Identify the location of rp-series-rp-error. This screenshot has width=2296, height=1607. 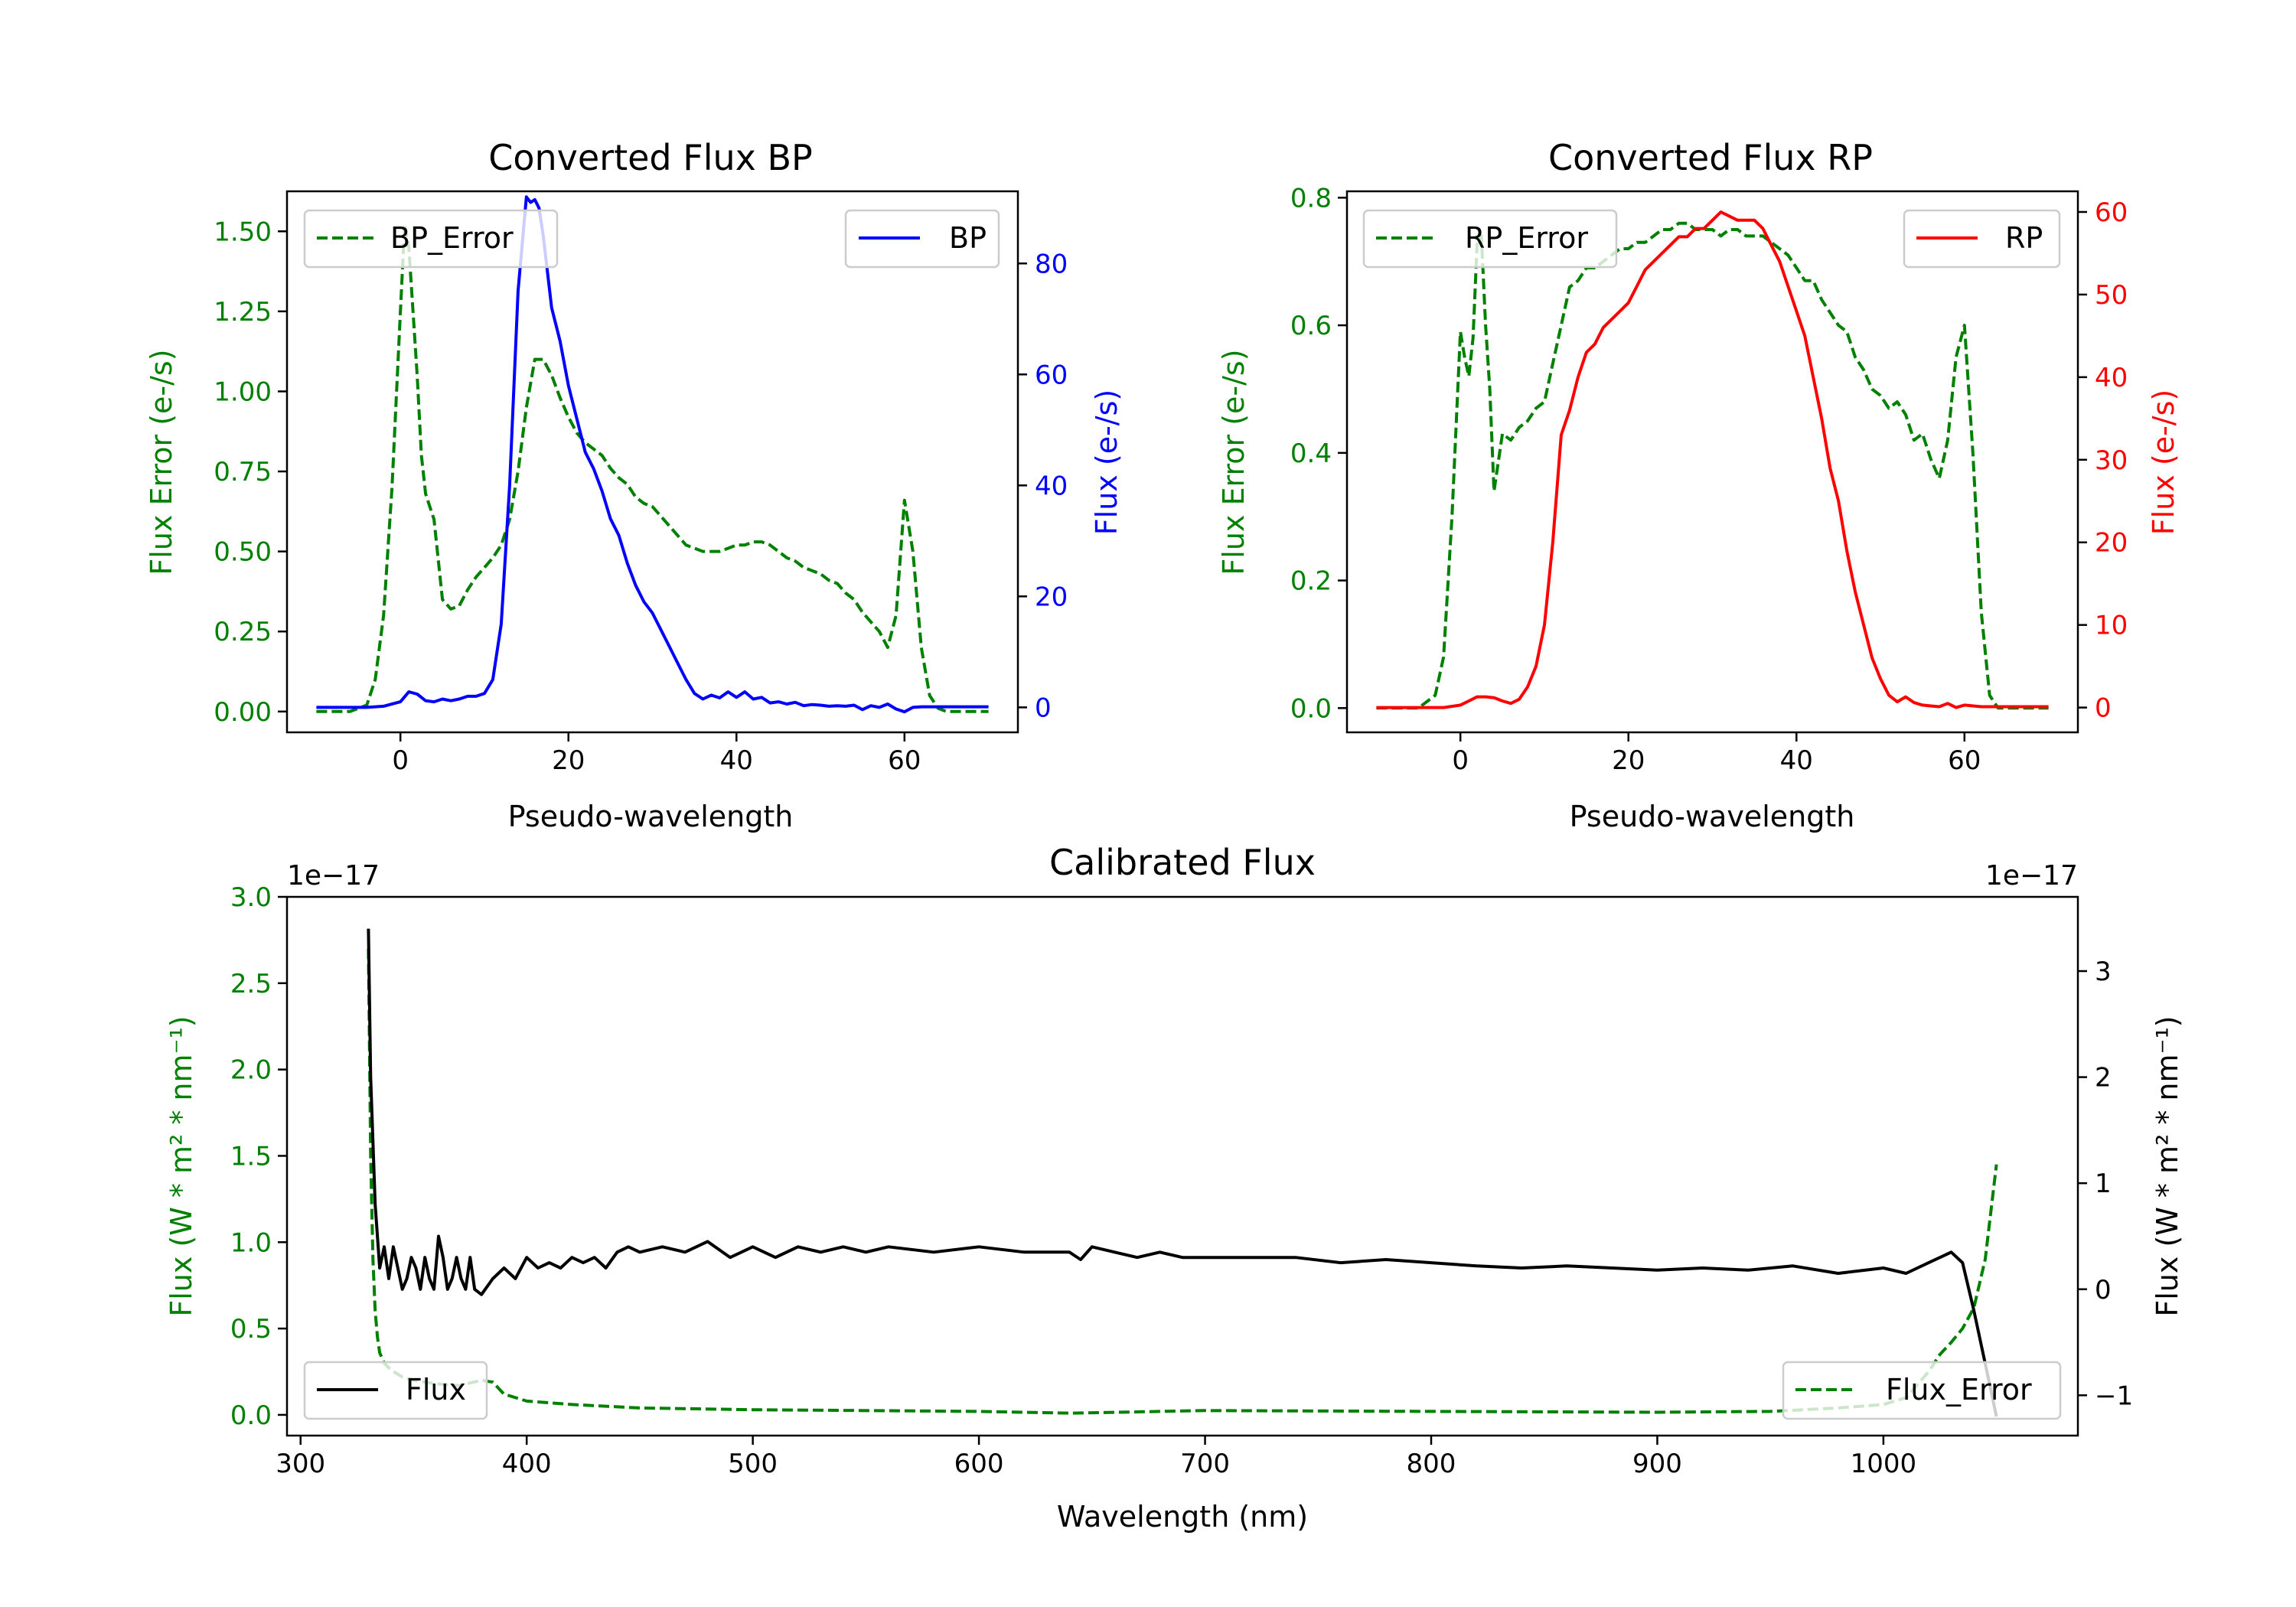
(1712, 466).